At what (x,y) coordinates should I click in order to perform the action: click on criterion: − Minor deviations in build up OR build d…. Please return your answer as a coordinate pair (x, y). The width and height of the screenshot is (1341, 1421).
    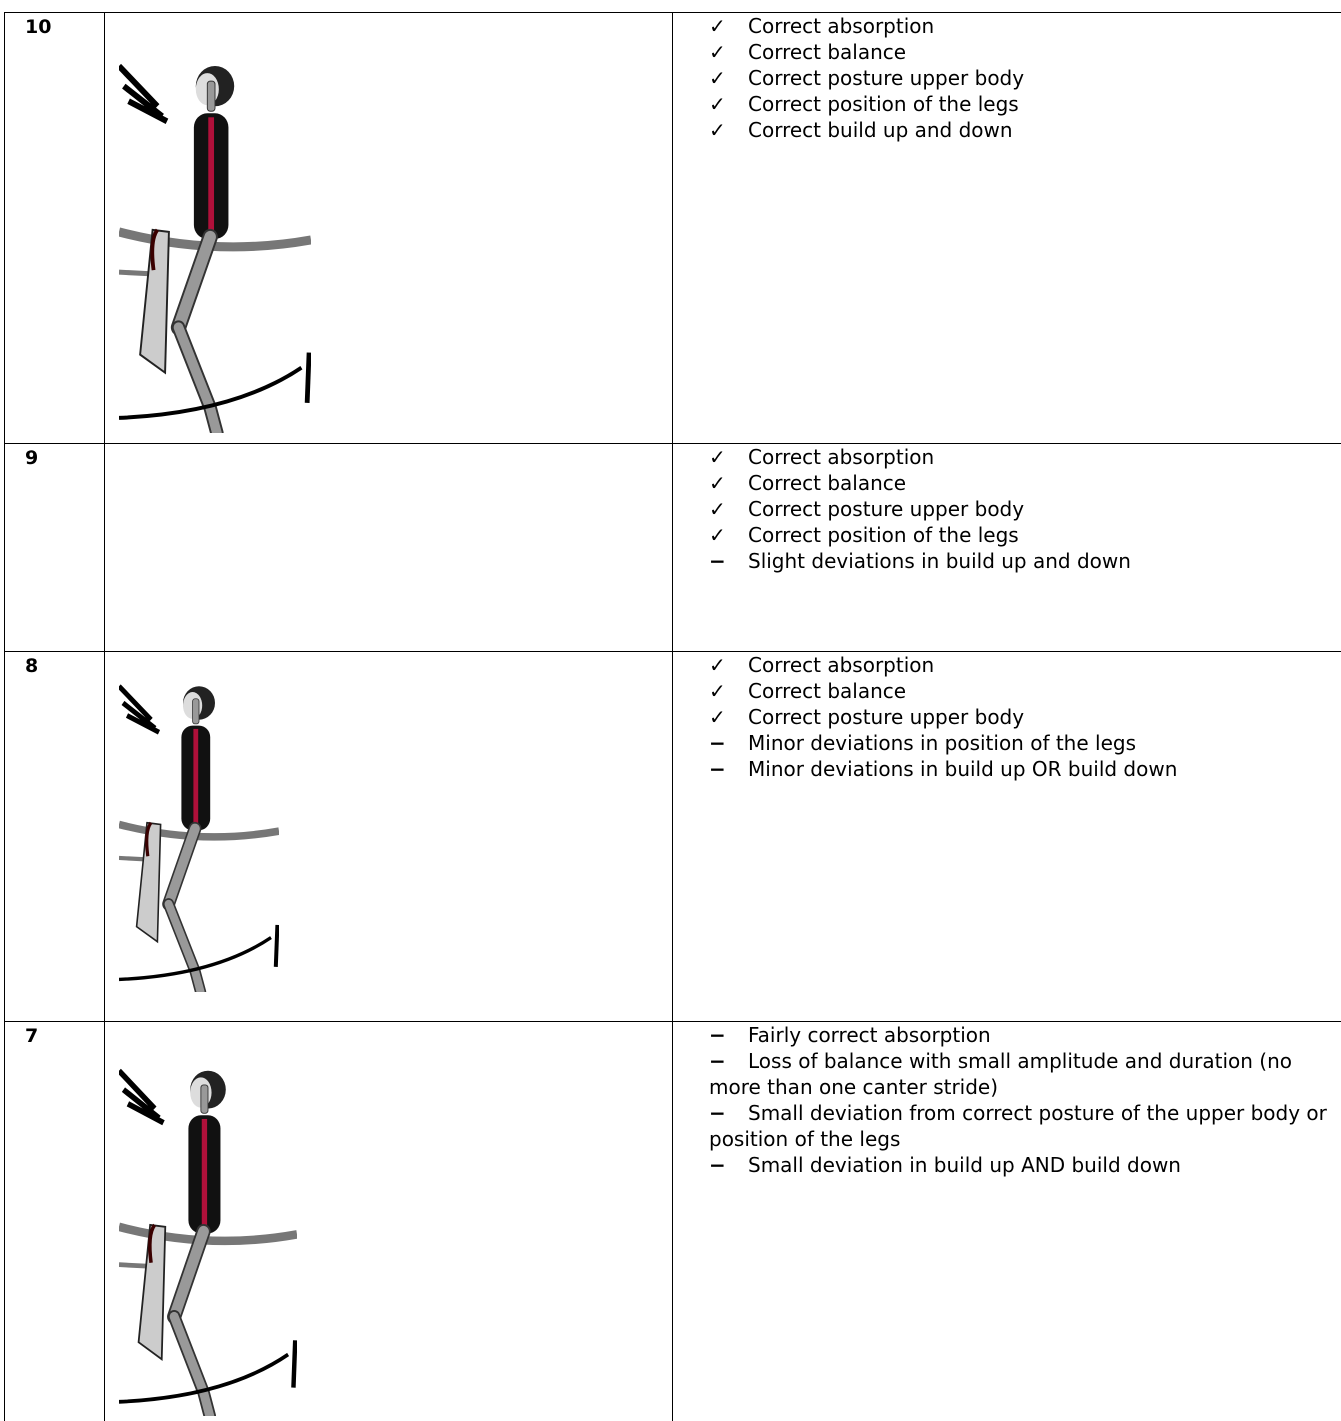
    Looking at the image, I should click on (1025, 769).